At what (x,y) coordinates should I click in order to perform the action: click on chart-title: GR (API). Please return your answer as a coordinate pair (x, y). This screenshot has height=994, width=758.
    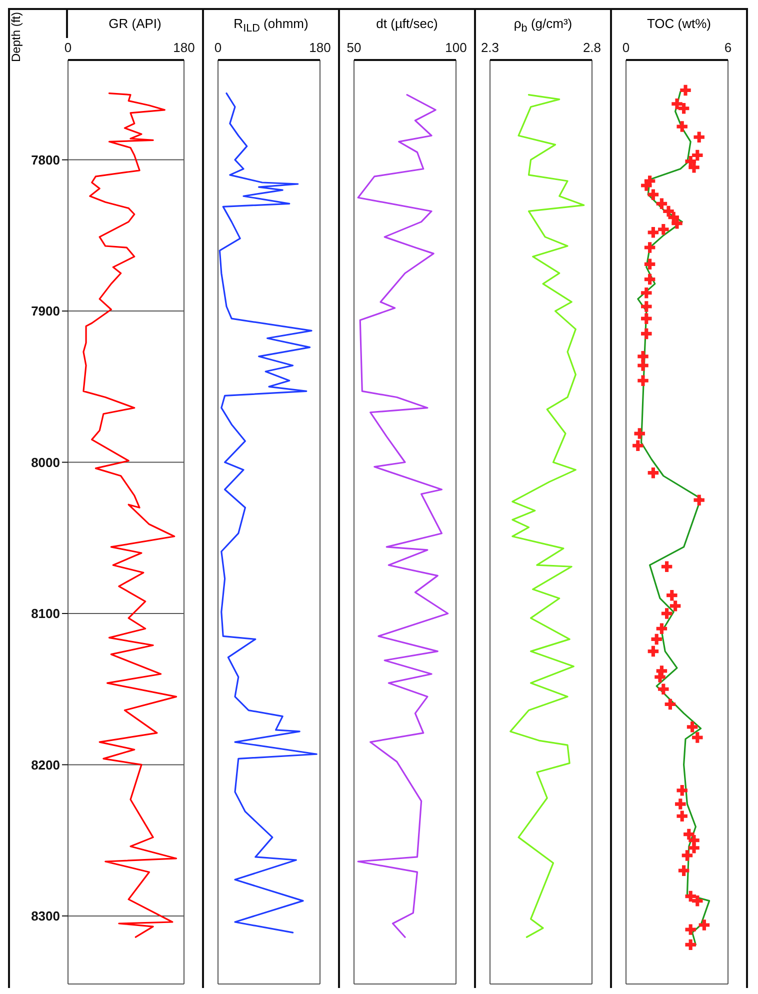
    Looking at the image, I should click on (135, 24).